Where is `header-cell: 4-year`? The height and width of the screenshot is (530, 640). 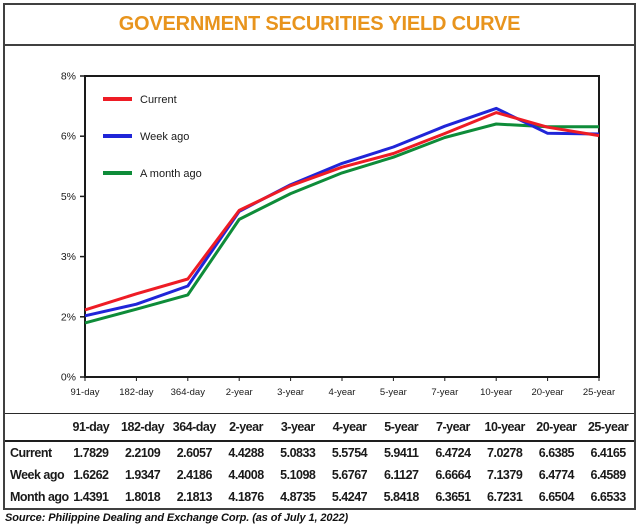 header-cell: 4-year is located at coordinates (349, 427).